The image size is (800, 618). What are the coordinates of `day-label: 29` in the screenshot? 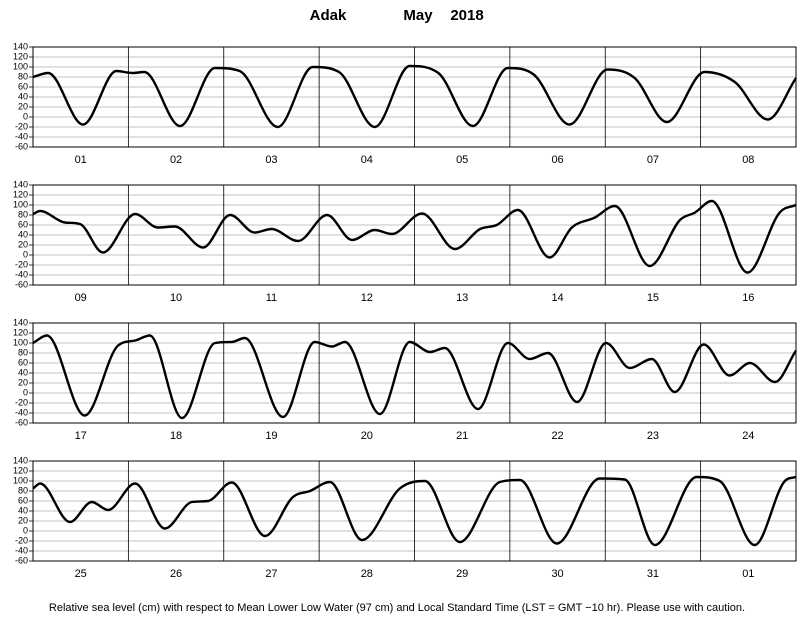 It's located at (462, 574).